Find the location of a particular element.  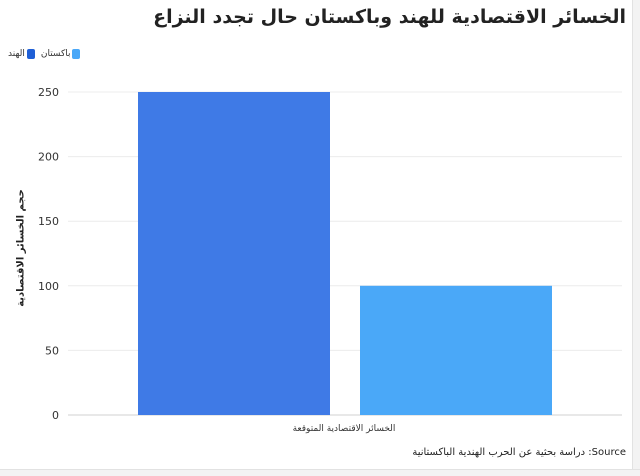

y-tick-label: 100 is located at coordinates (48, 286).